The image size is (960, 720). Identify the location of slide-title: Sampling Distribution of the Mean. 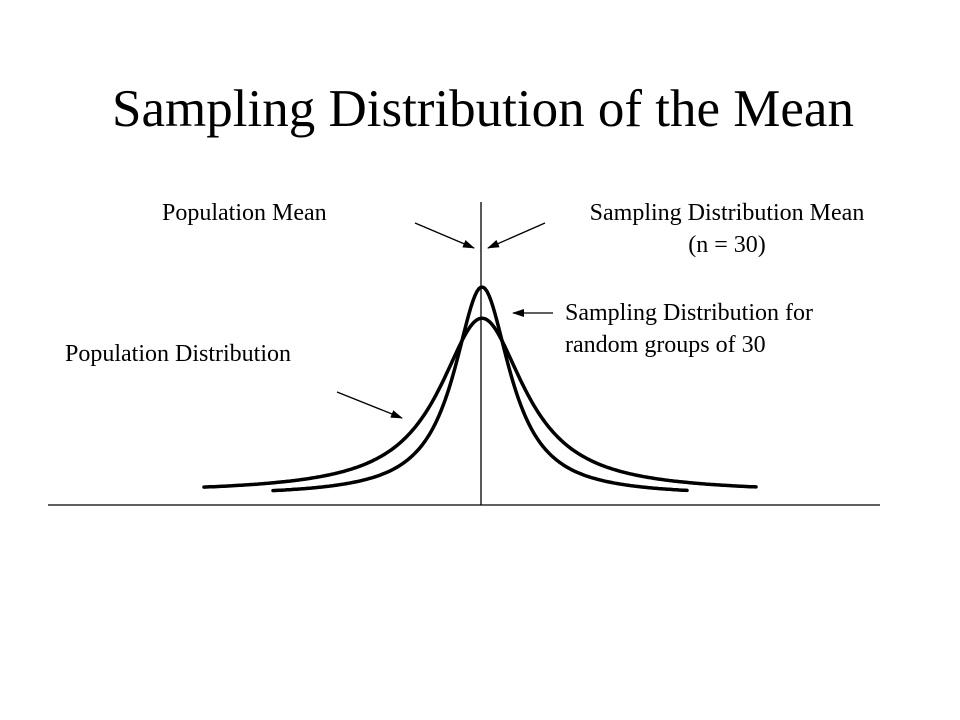
(483, 109).